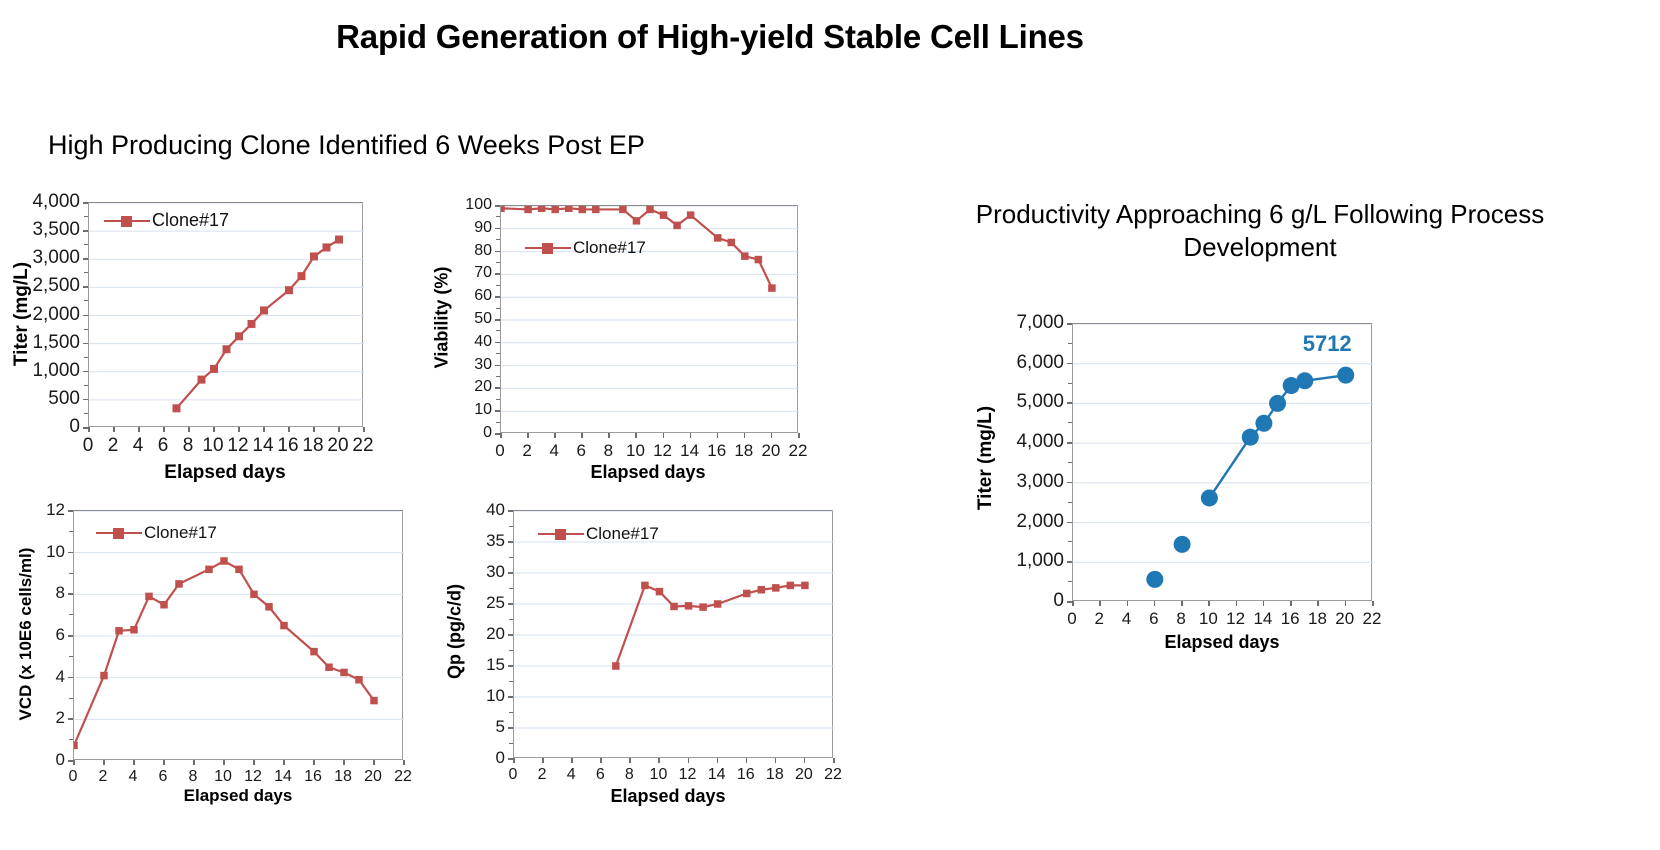 This screenshot has width=1660, height=850. Describe the element at coordinates (600, 774) in the screenshot. I see `x-tick-label: 6` at that location.